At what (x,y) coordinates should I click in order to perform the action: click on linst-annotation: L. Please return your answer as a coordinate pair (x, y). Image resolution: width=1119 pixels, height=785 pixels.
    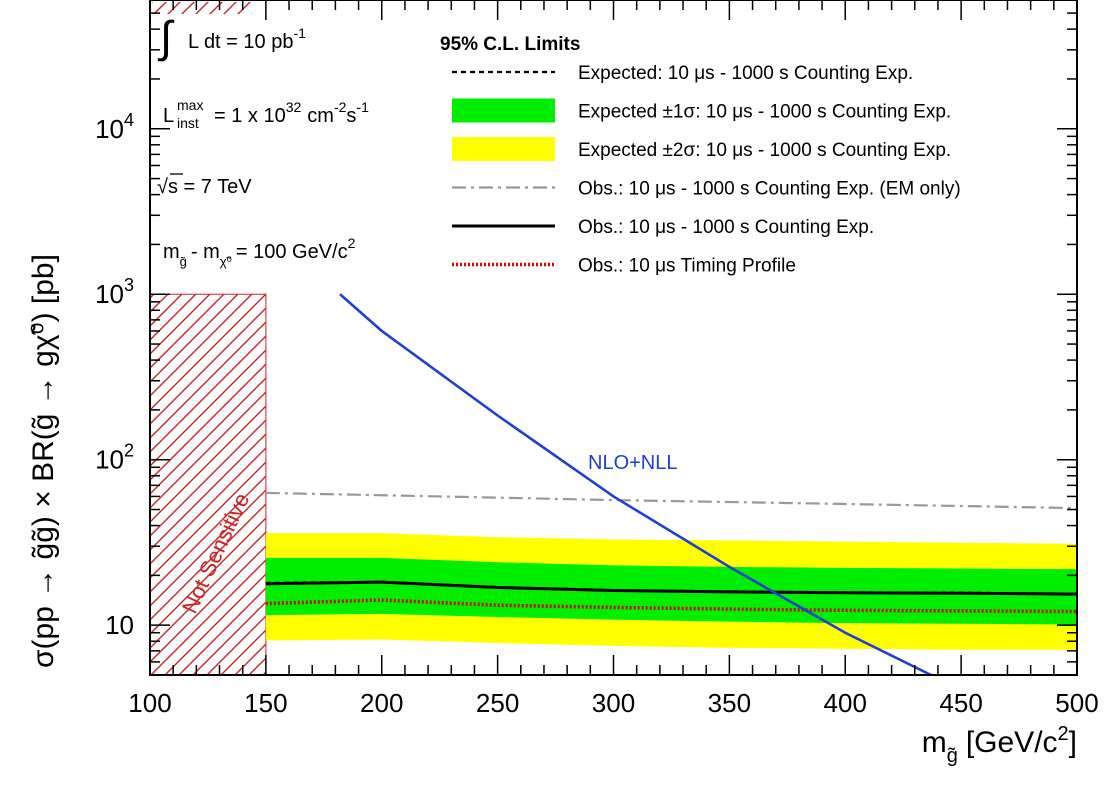
    Looking at the image, I should click on (168, 116).